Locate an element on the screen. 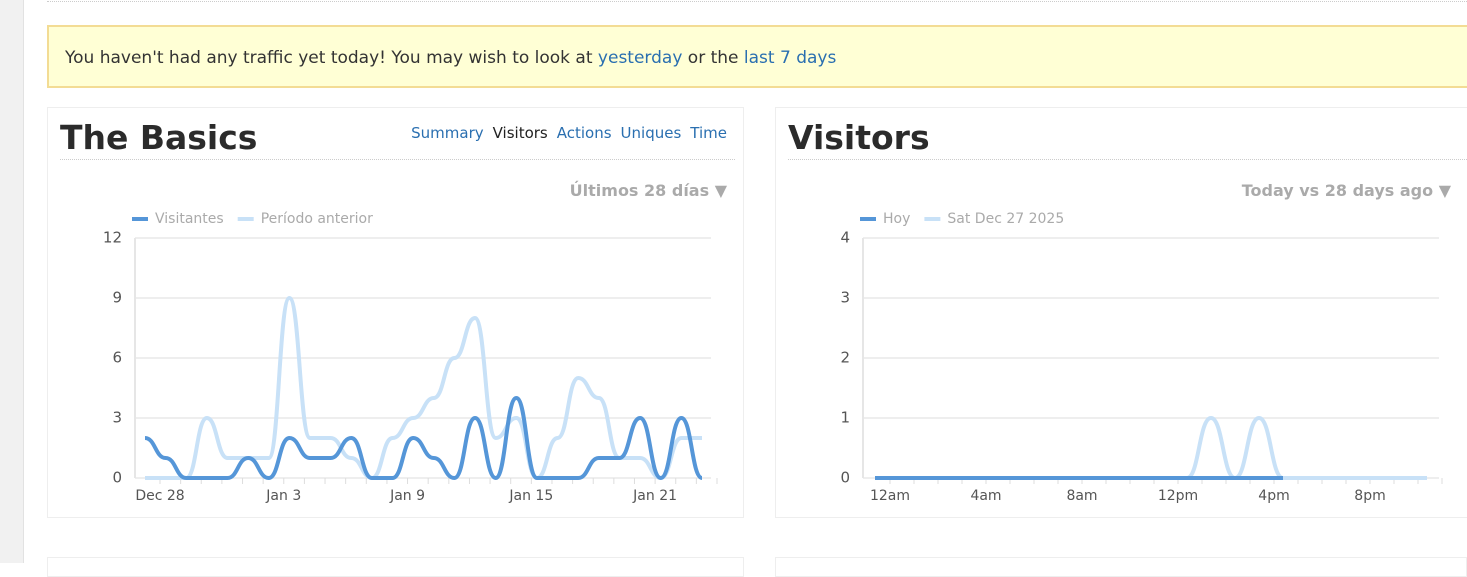  tab: Actions is located at coordinates (584, 133).